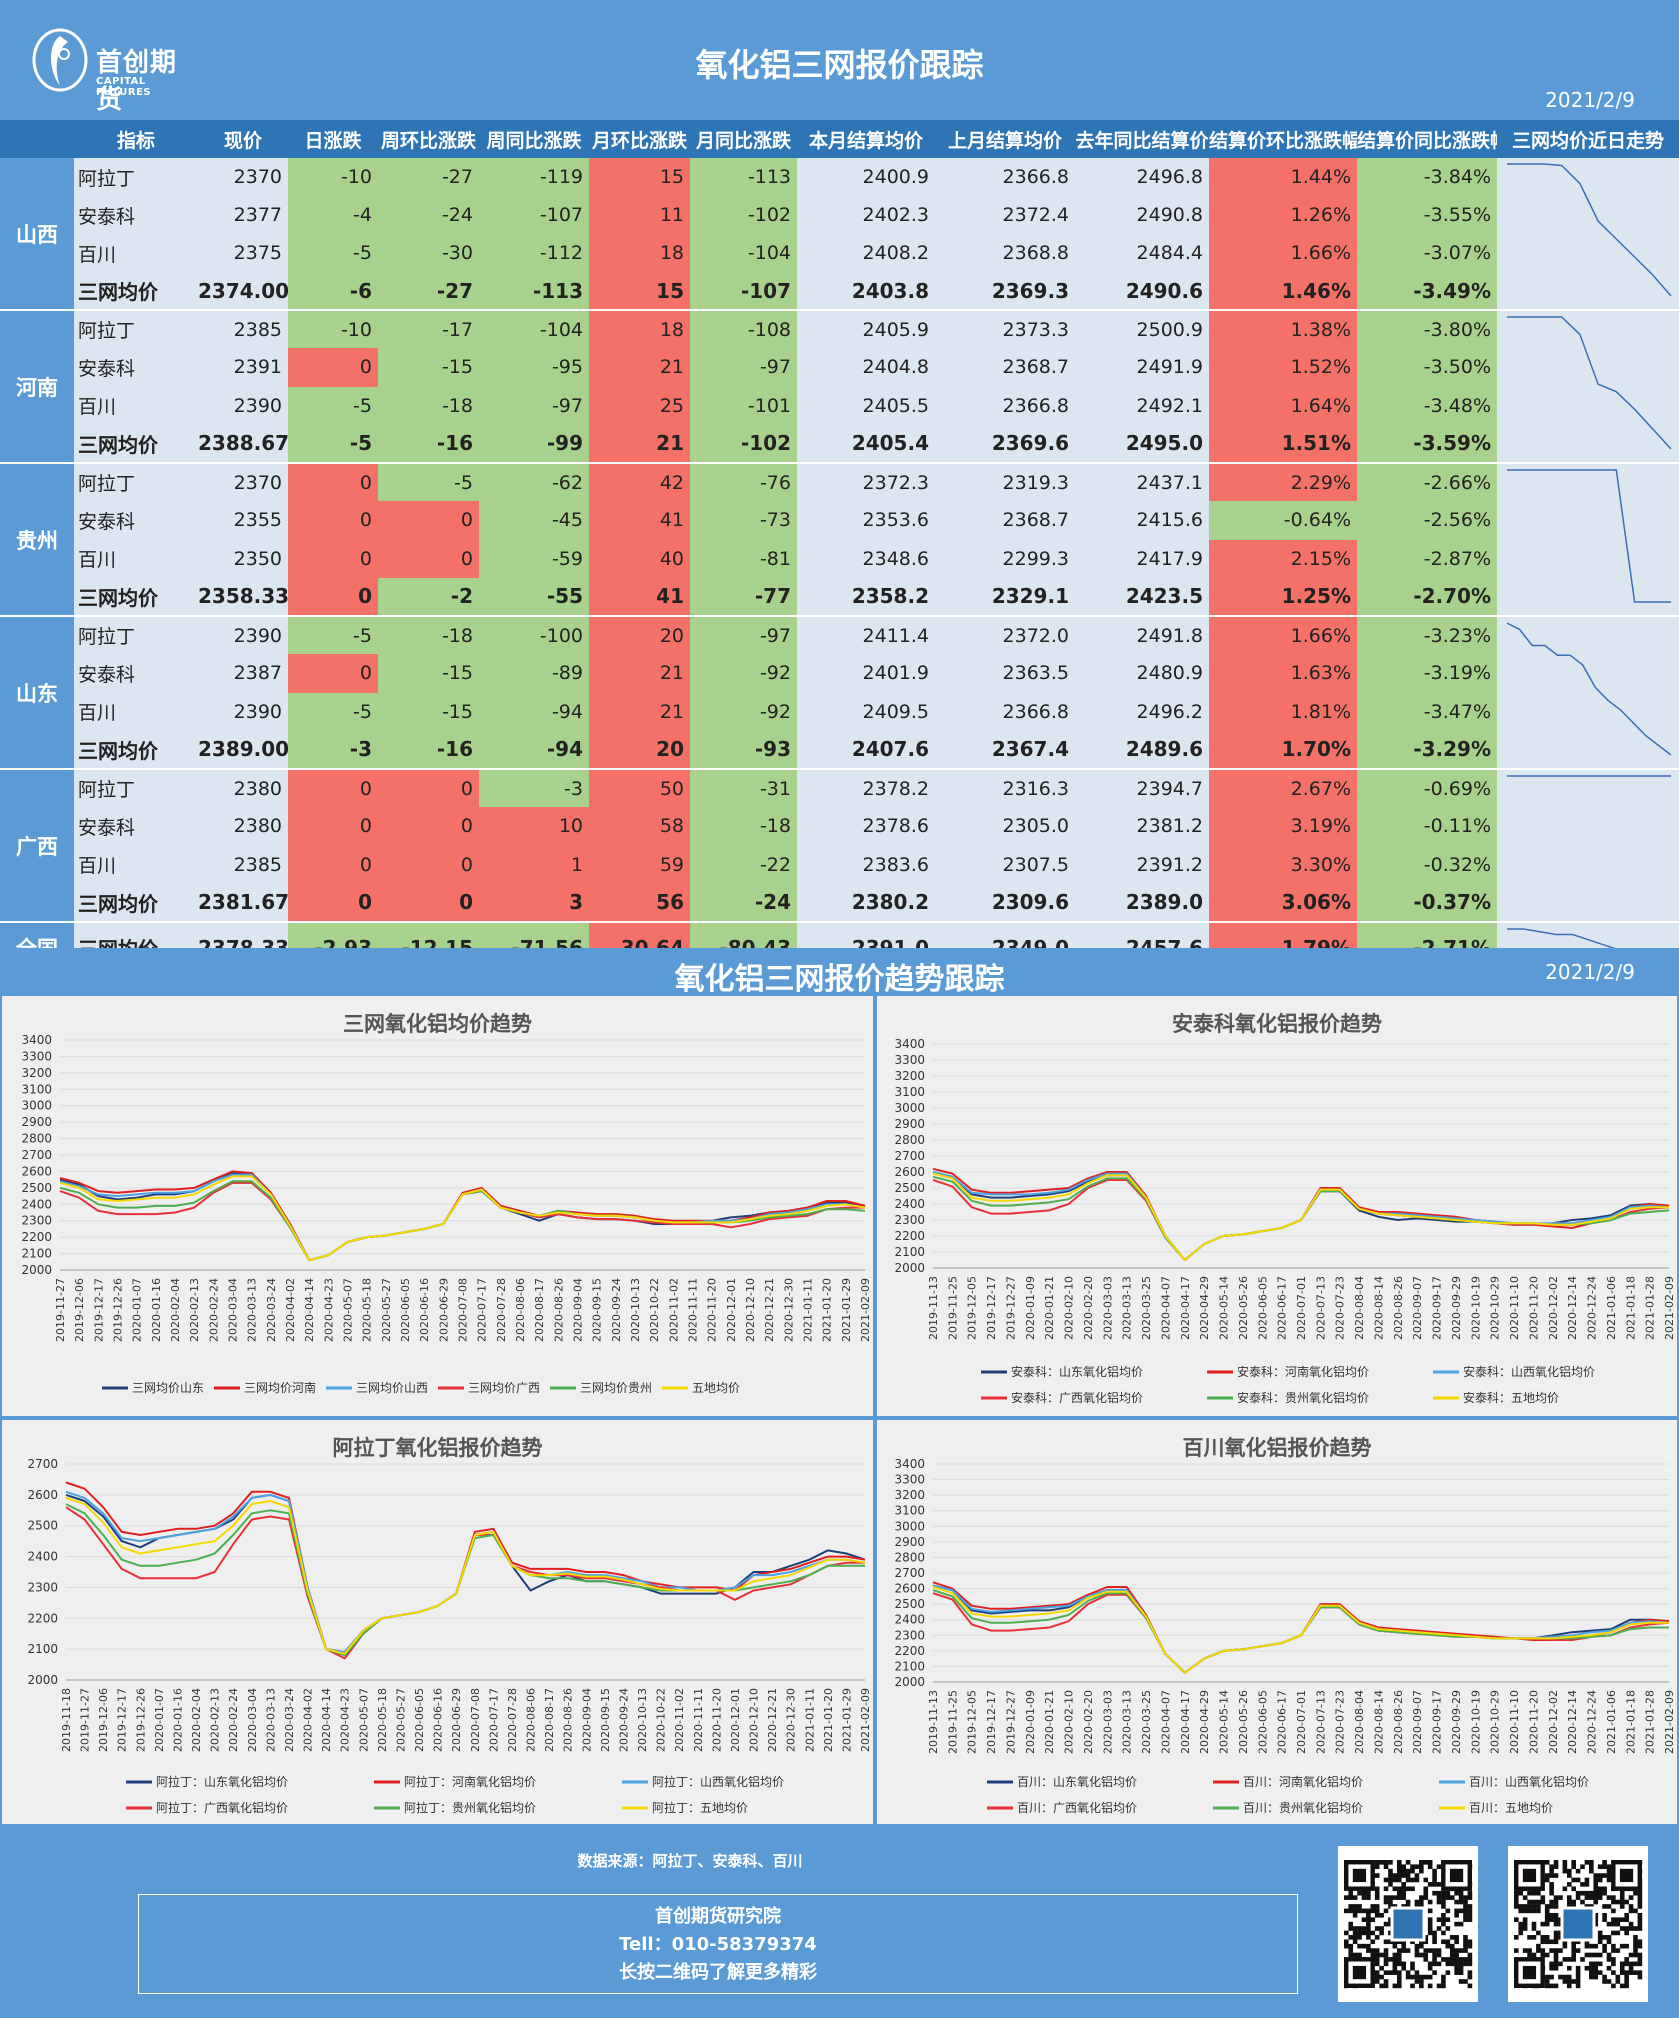 The height and width of the screenshot is (2018, 1679). What do you see at coordinates (578, 1310) in the screenshot?
I see `x-tick-label: 2020-09-04` at bounding box center [578, 1310].